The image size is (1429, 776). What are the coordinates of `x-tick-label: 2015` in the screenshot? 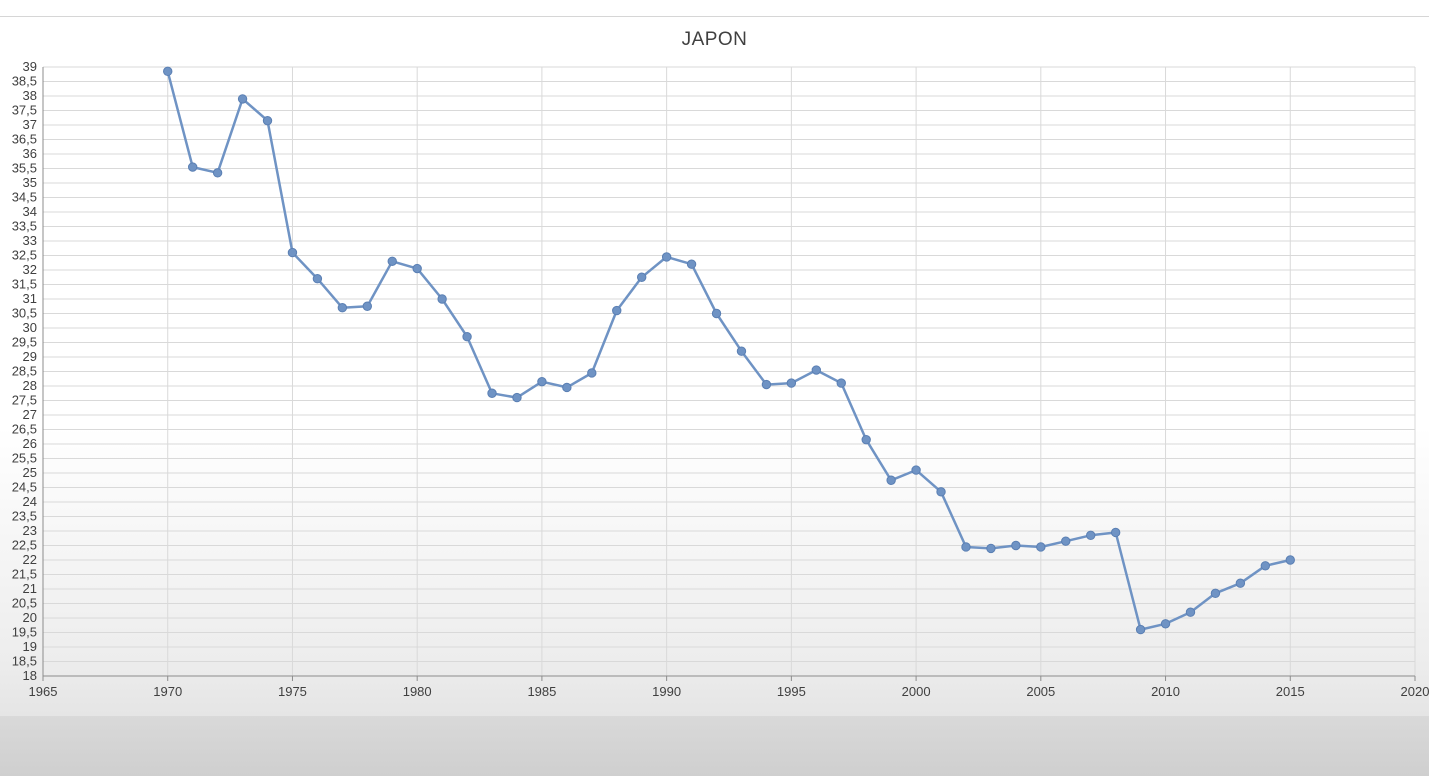 It's located at (1290, 691).